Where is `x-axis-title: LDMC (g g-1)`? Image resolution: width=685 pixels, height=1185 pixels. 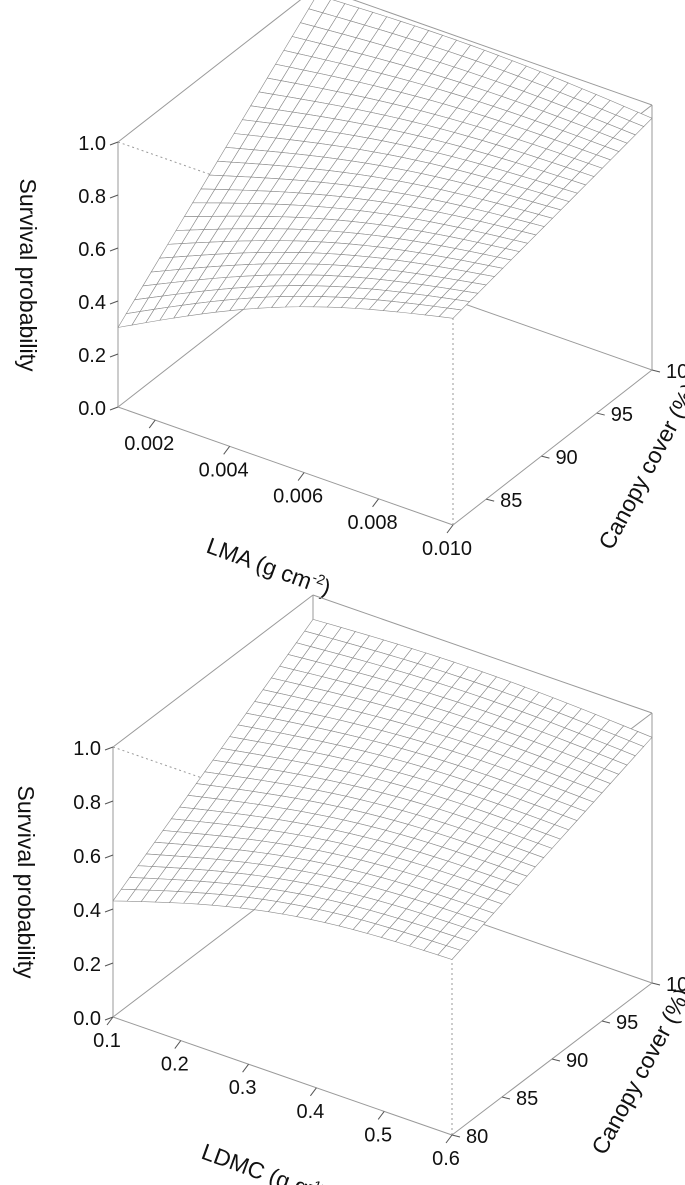 x-axis-title: LDMC (g g-1) is located at coordinates (264, 1161).